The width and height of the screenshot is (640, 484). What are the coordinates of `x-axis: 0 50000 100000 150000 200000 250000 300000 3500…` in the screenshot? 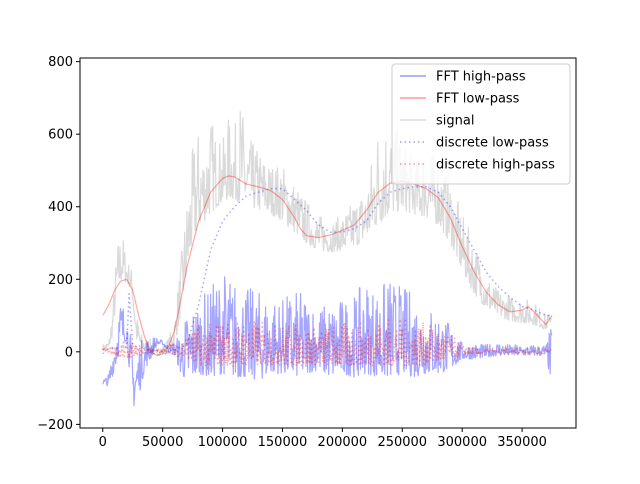 It's located at (323, 439).